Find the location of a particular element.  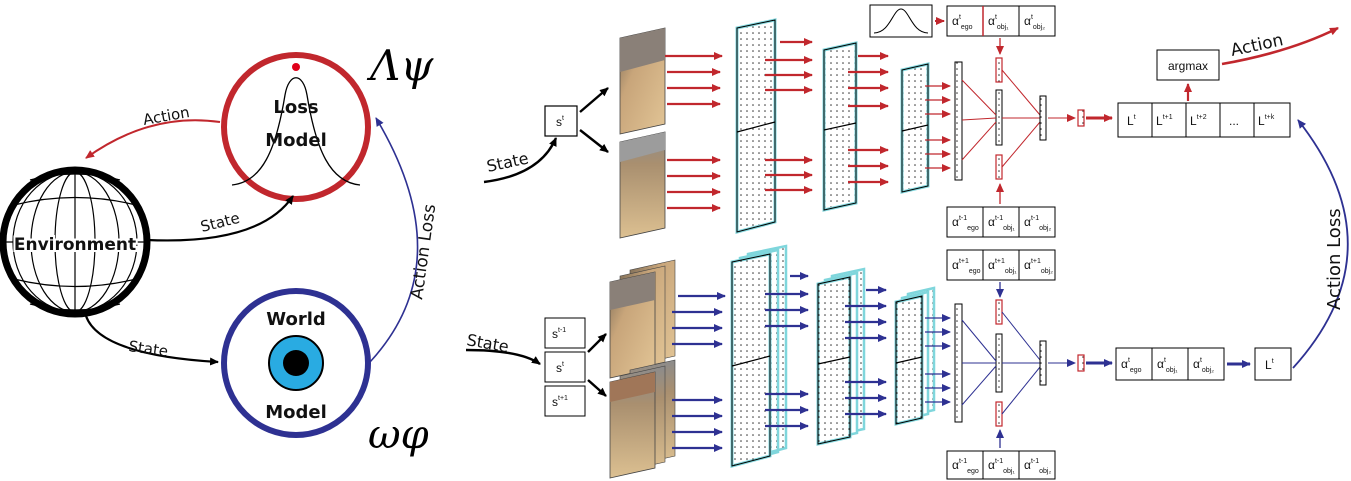

svg-text: Lt+2 is located at coordinates (1198, 121).